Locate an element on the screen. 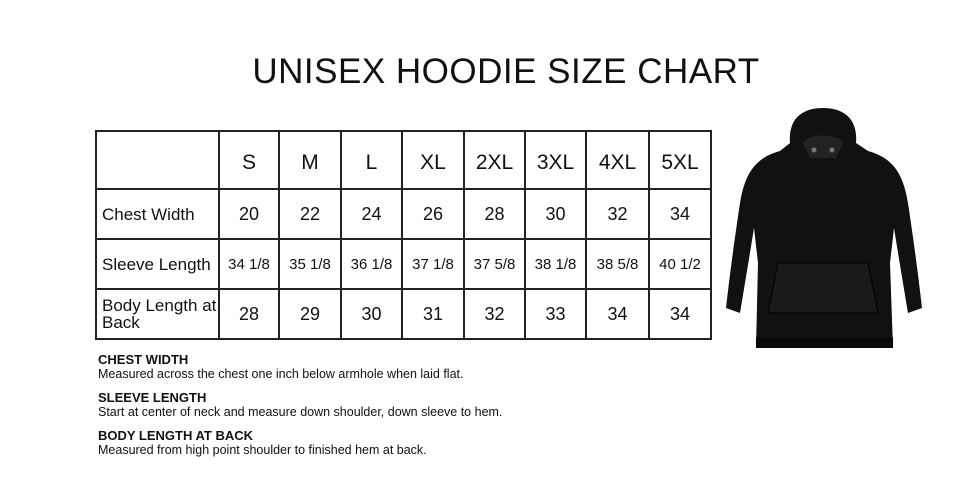 The height and width of the screenshot is (480, 960). table-cell: 40 1/2 is located at coordinates (680, 264).